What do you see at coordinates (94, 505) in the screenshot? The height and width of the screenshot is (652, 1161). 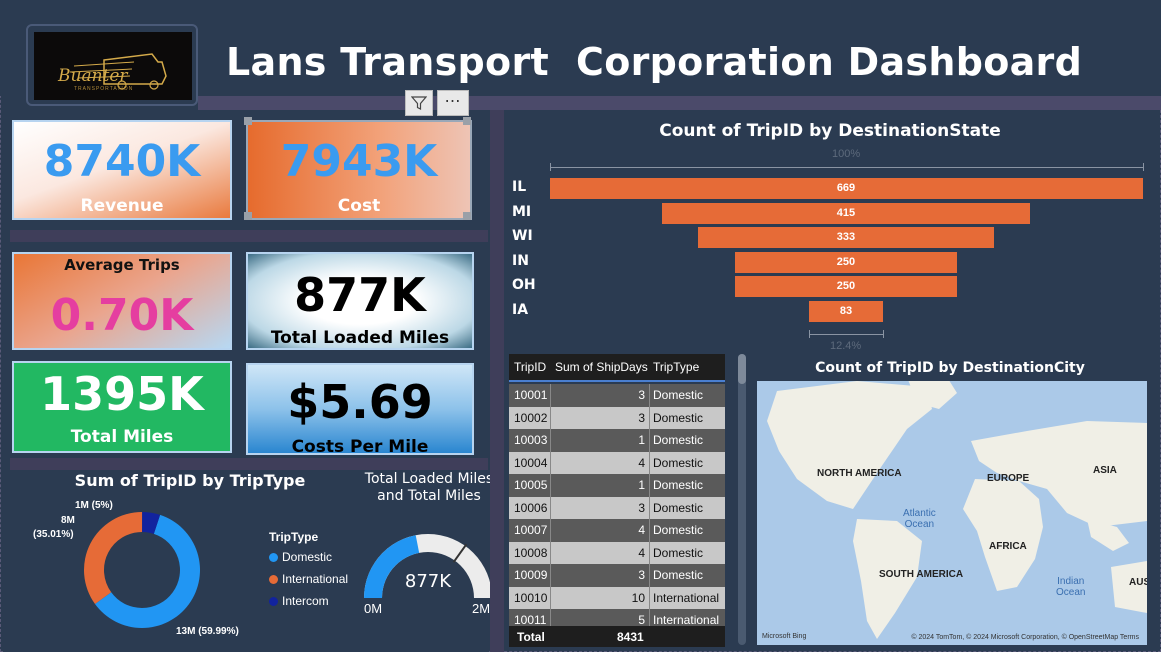 I see `donut-label-intercom: 1M (5%)` at bounding box center [94, 505].